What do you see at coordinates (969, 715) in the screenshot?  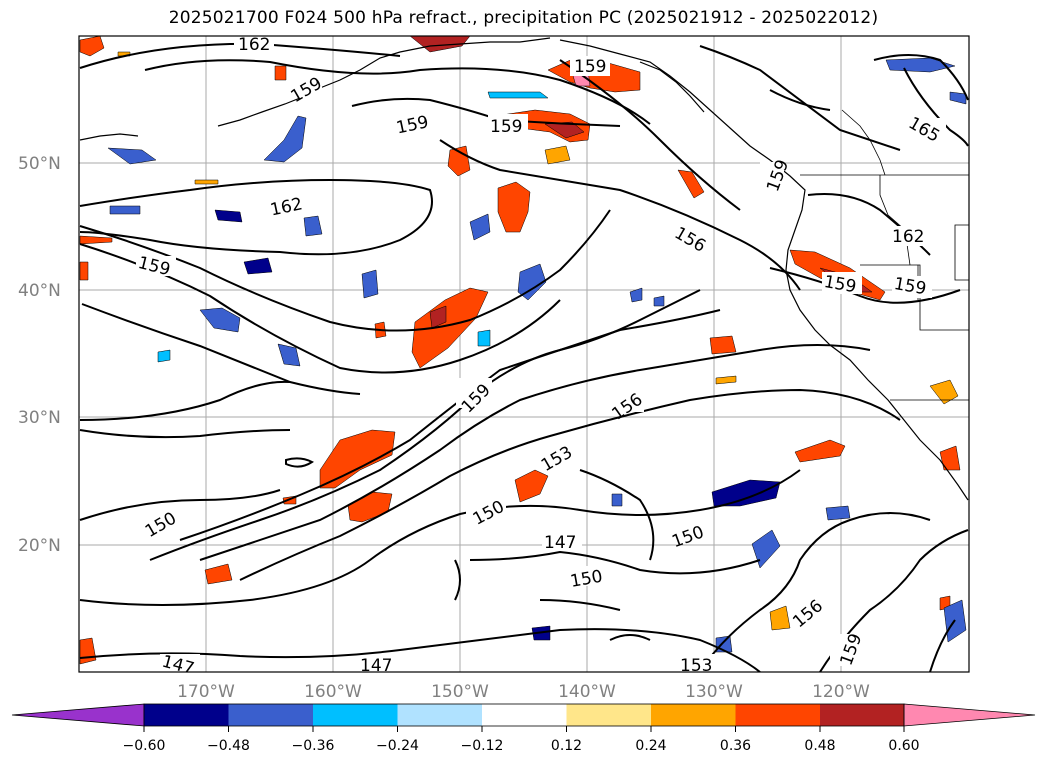 I see `colorbar-extend-high` at bounding box center [969, 715].